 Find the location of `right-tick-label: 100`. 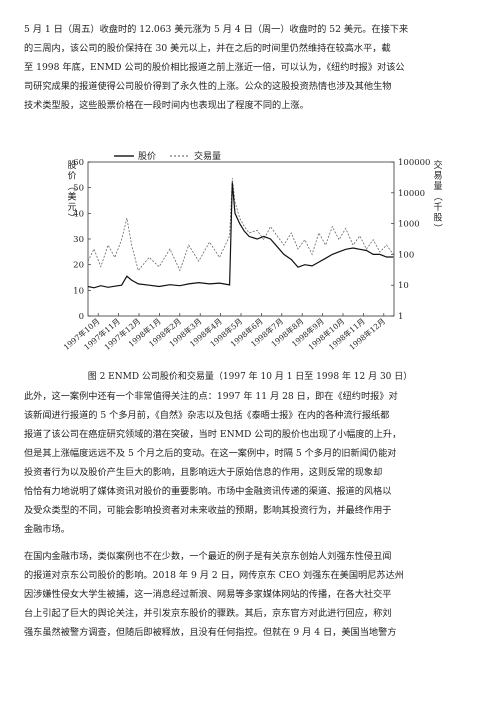

right-tick-label: 100 is located at coordinates (406, 255).